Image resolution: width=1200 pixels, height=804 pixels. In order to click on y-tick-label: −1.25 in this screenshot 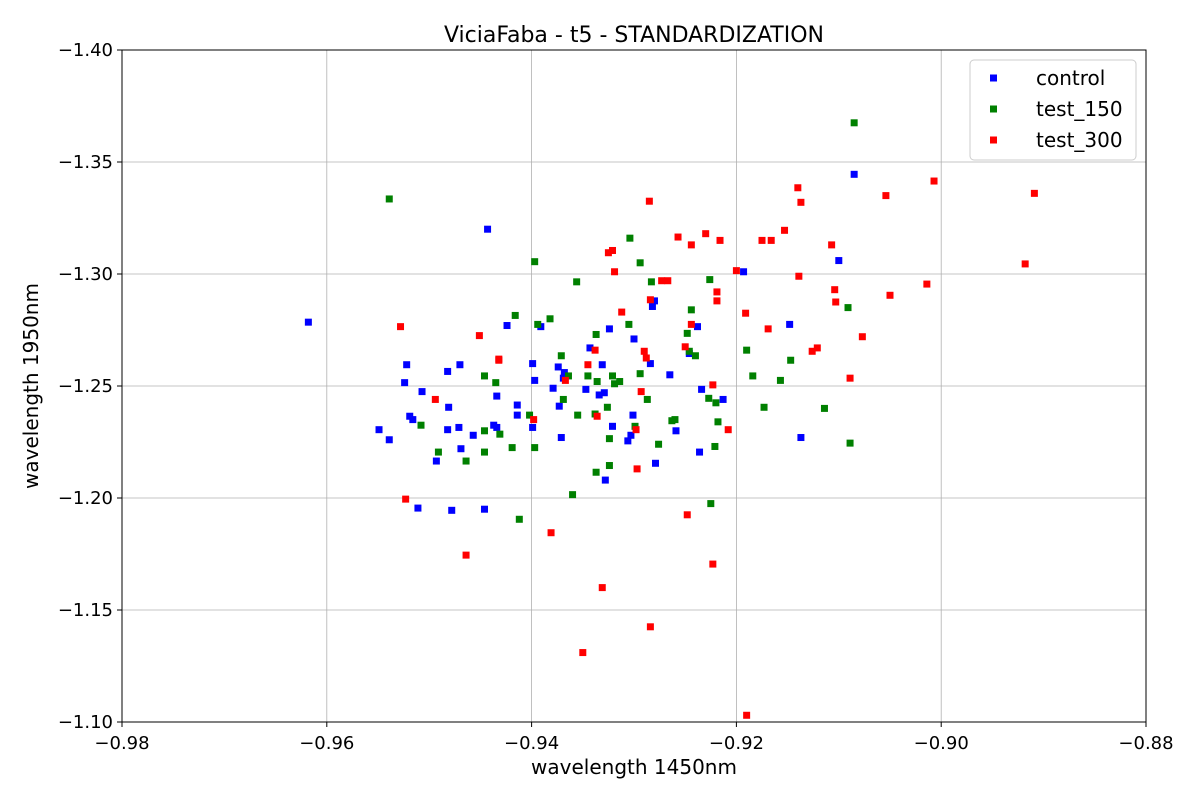, I will do `click(85, 386)`.